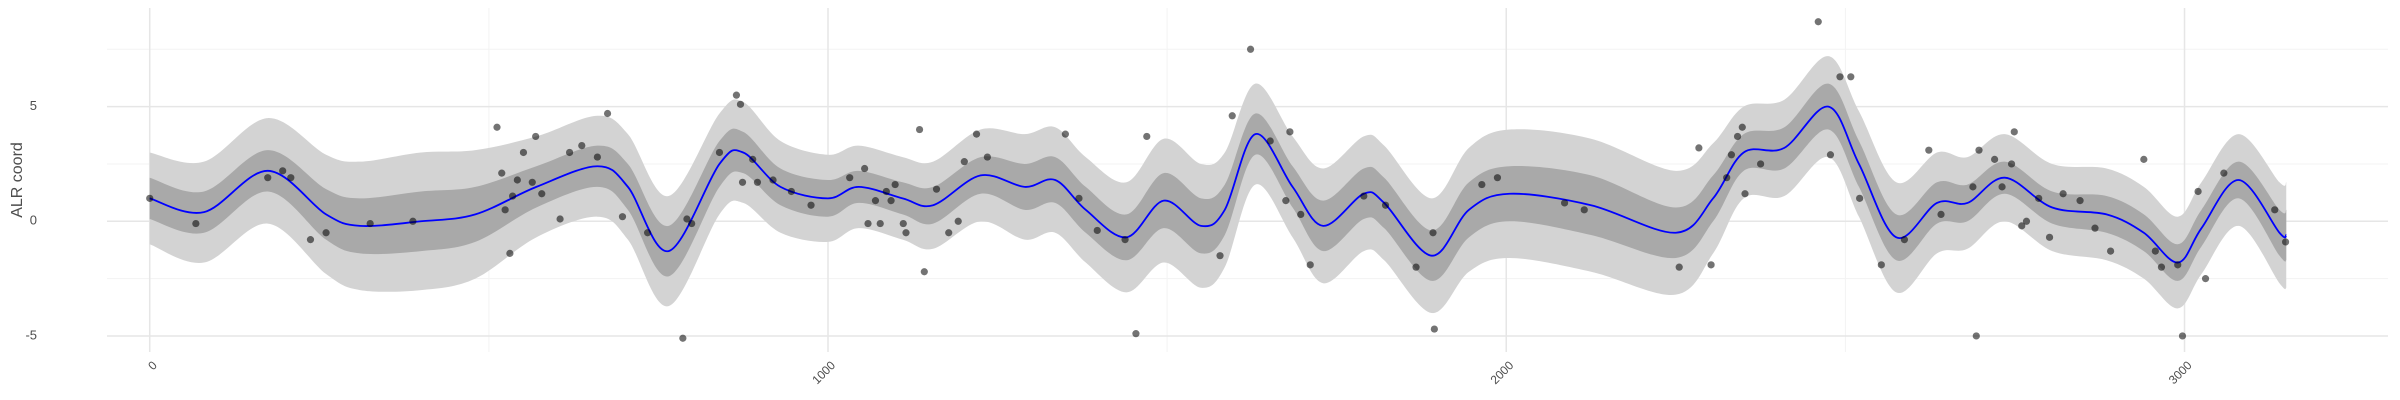 This screenshot has height=400, width=2400. Describe the element at coordinates (1502, 372) in the screenshot. I see `x-tick-label: 2000` at that location.